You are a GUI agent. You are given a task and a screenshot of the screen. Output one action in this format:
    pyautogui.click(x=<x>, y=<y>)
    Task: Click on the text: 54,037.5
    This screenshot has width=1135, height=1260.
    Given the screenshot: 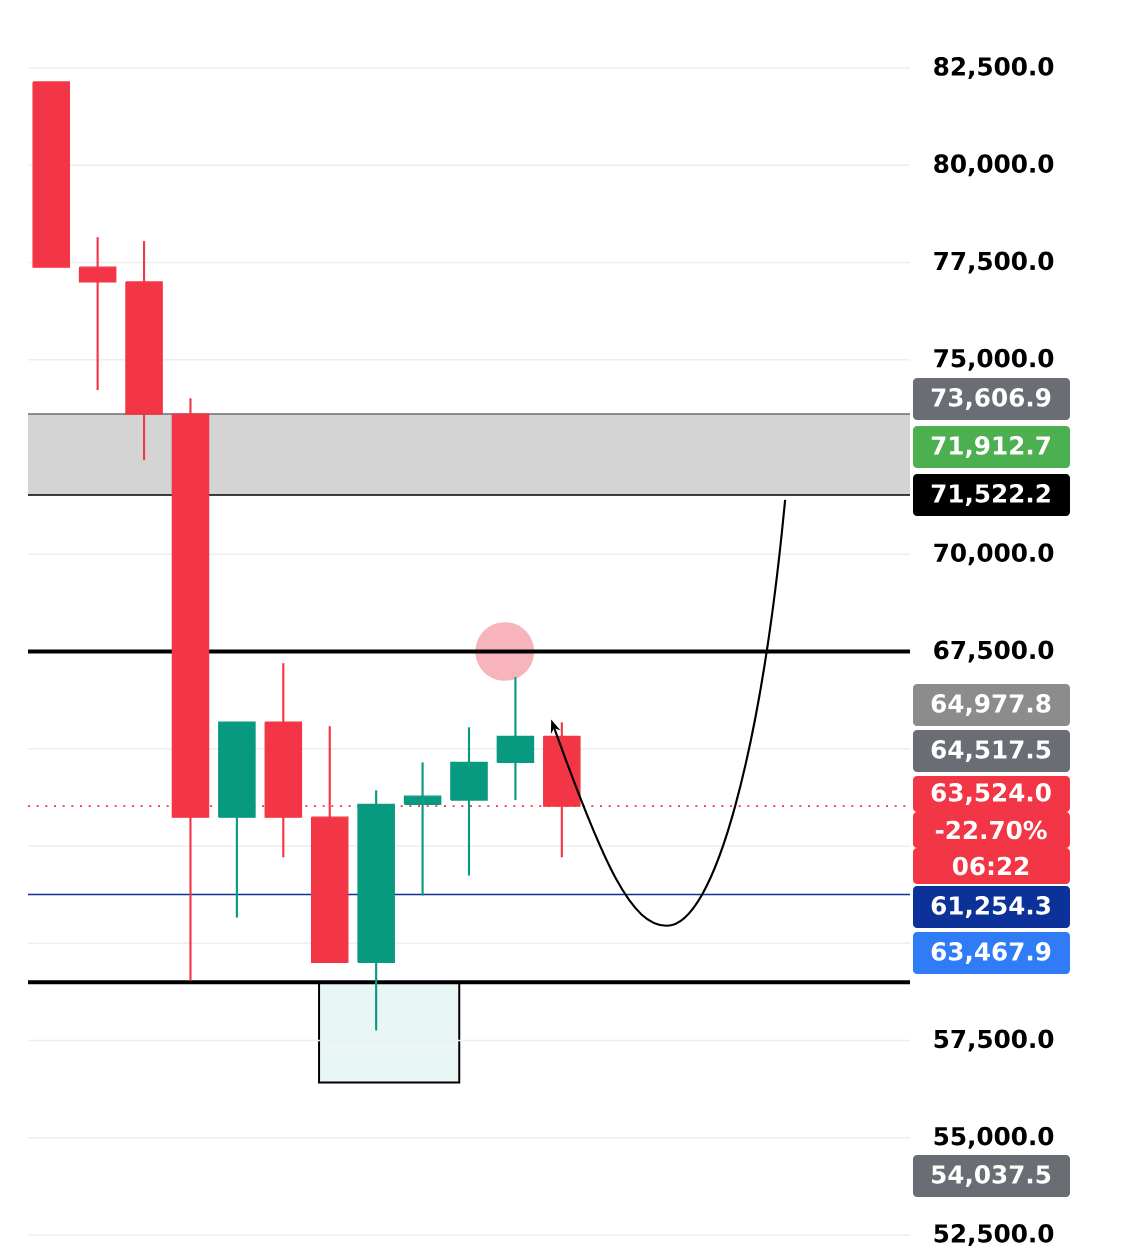 What is the action you would take?
    pyautogui.click(x=991, y=1176)
    